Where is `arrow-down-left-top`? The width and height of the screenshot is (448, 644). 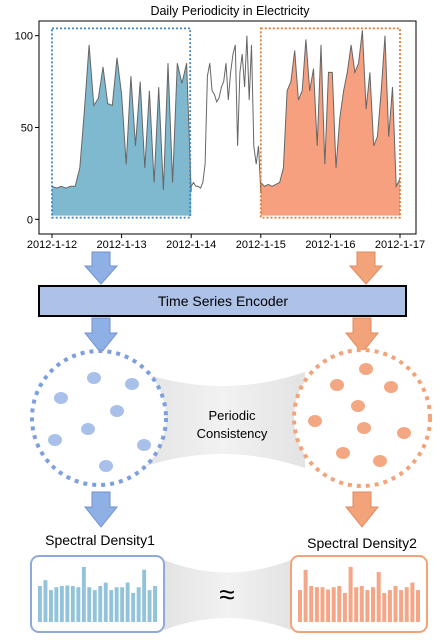 arrow-down-left-top is located at coordinates (101, 268).